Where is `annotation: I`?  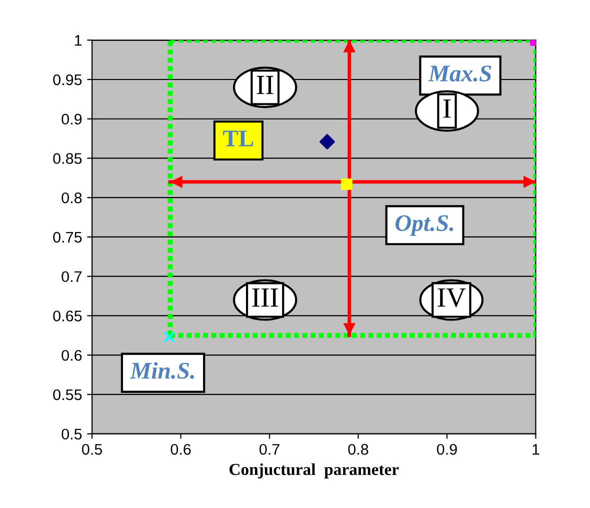 annotation: I is located at coordinates (447, 108).